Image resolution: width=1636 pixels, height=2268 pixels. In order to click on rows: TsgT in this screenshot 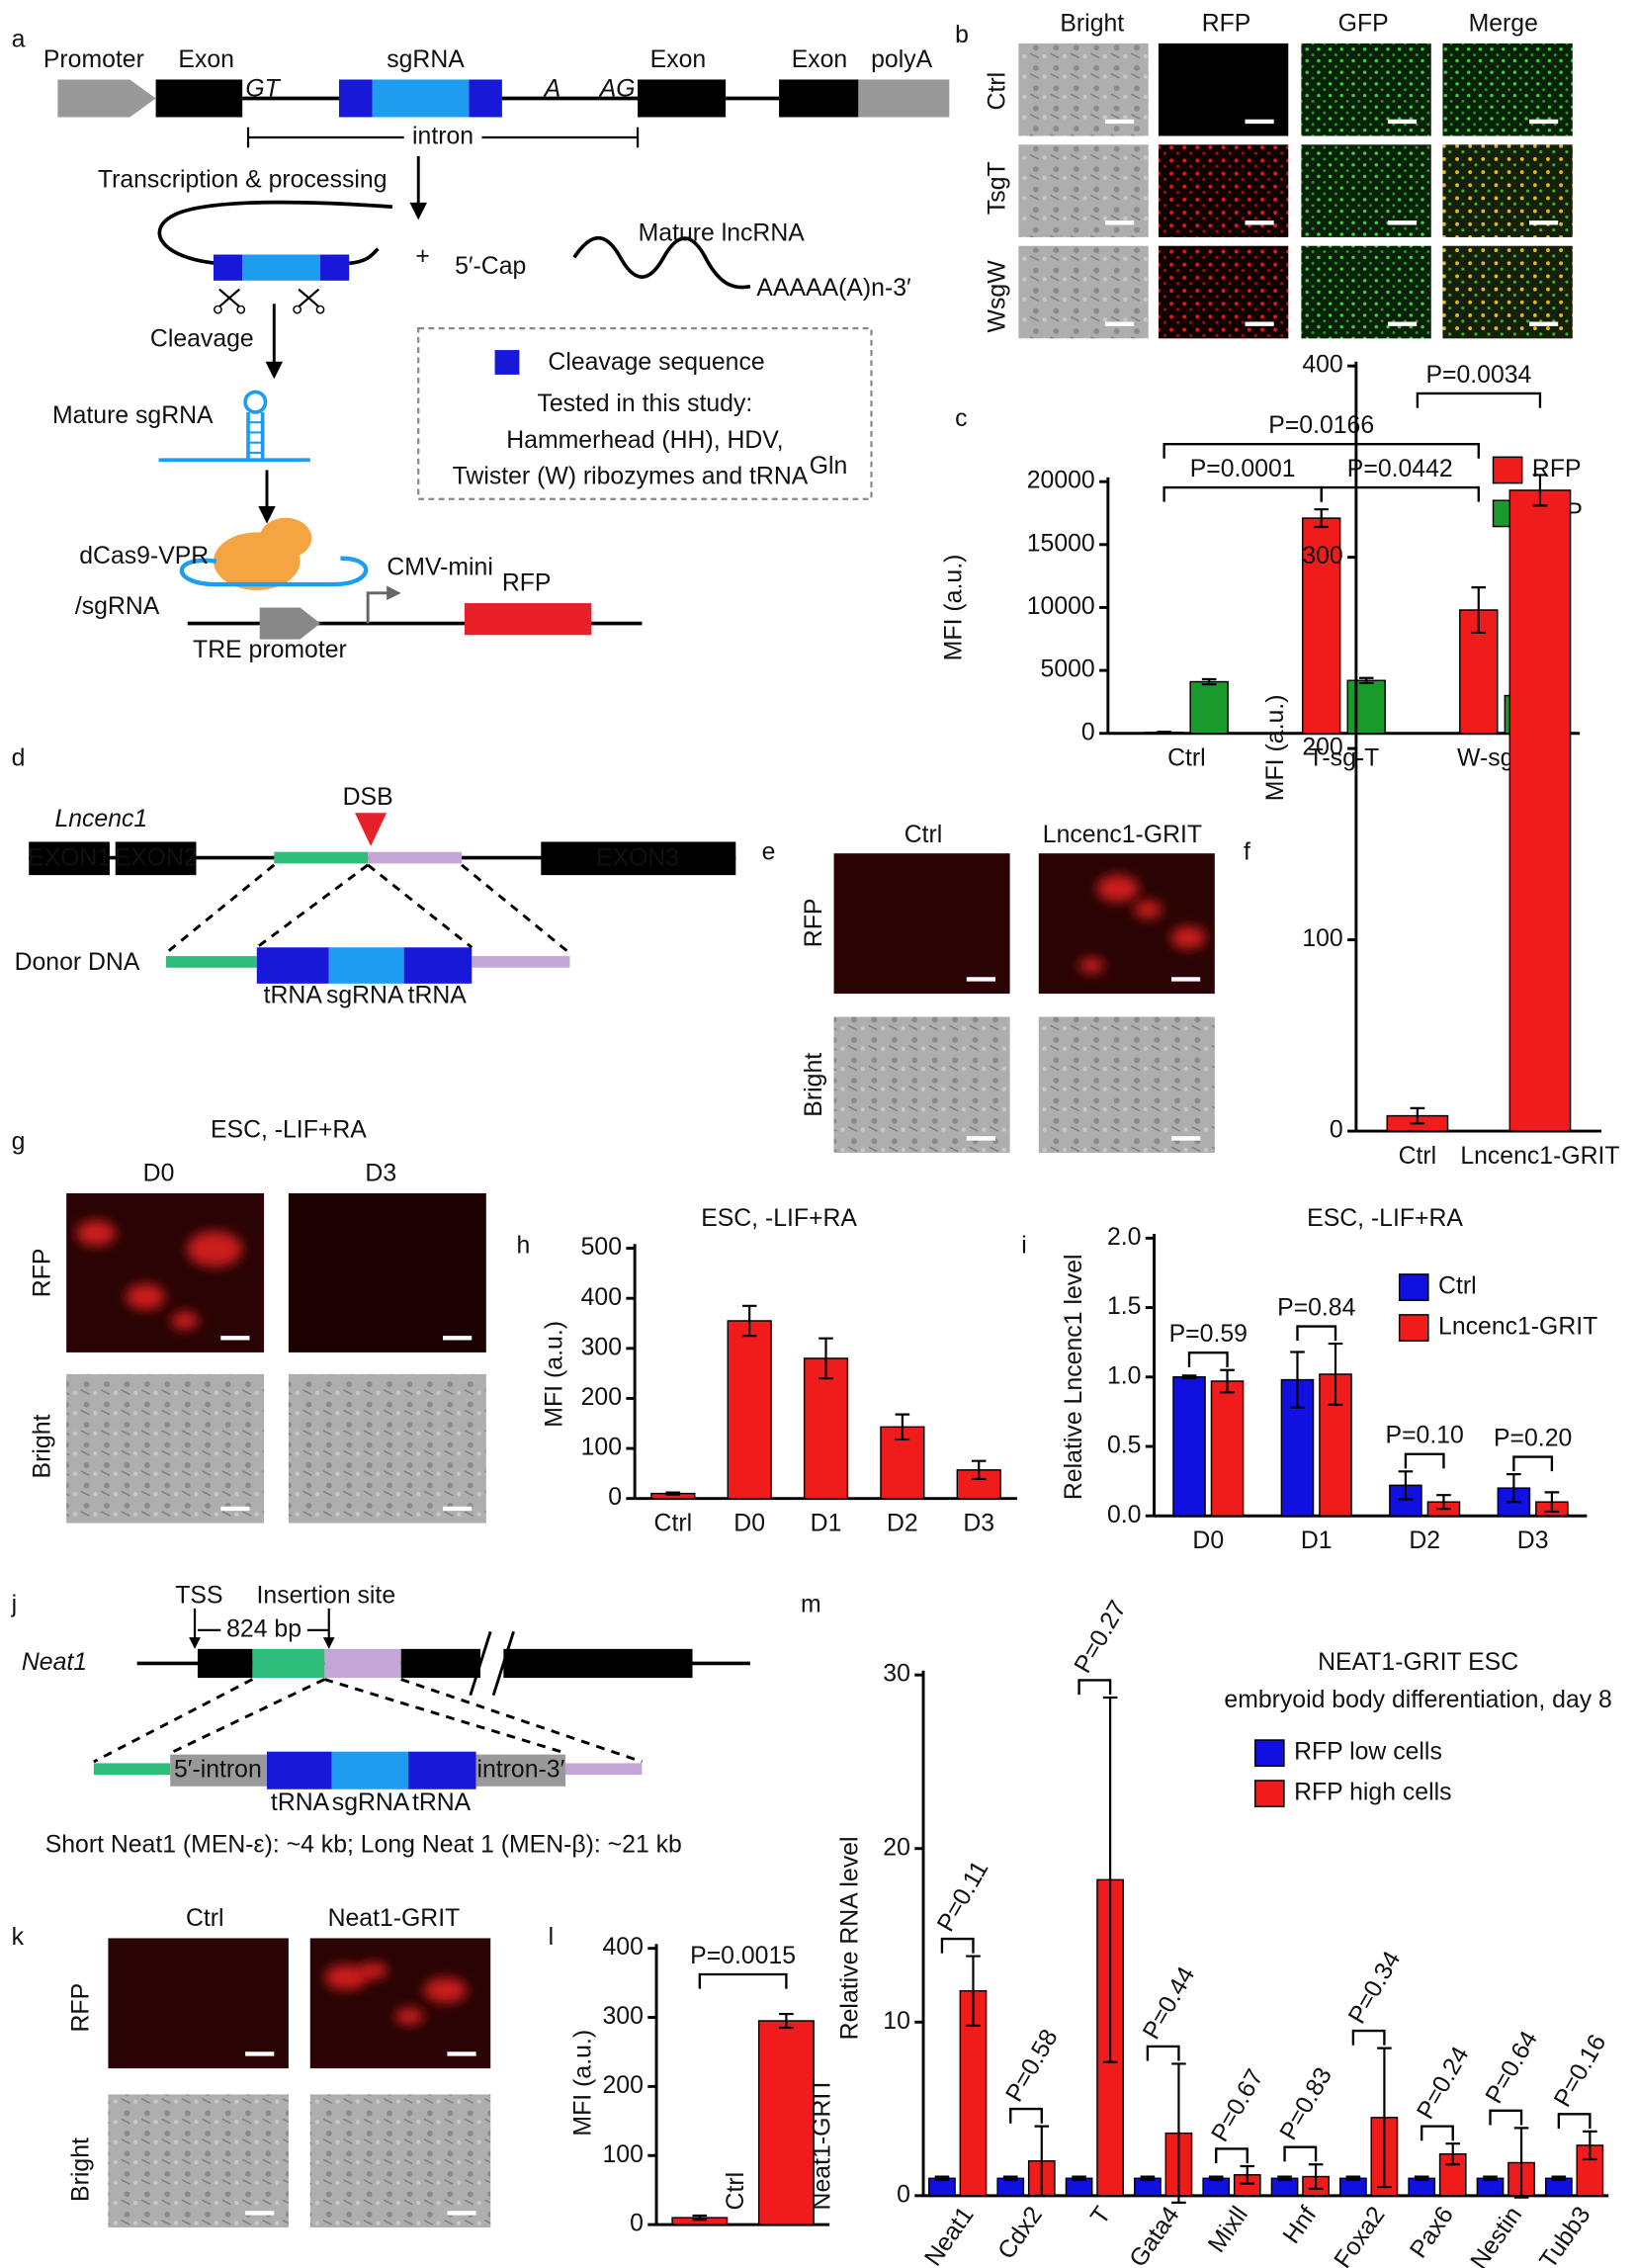, I will do `click(998, 188)`.